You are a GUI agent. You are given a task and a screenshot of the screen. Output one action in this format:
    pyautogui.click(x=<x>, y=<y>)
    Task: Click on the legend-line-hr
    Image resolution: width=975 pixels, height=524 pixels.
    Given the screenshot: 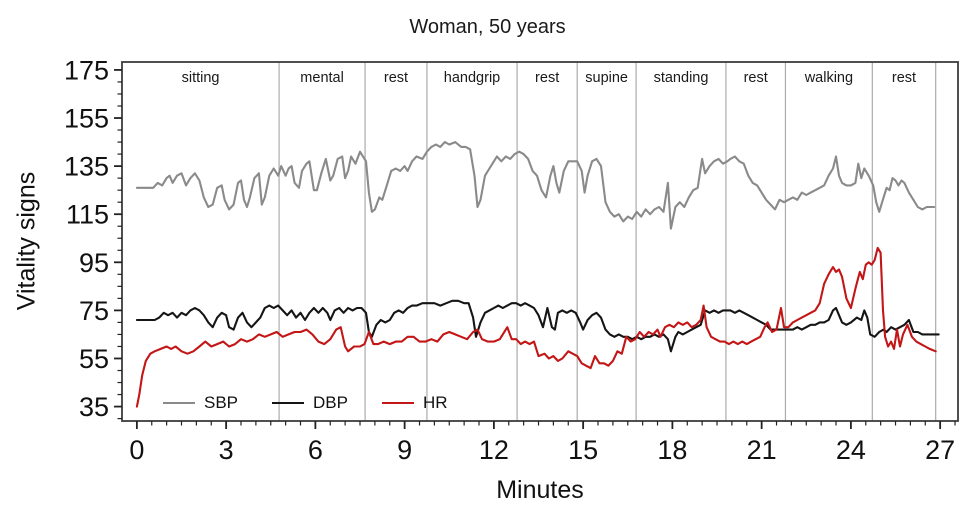 What is the action you would take?
    pyautogui.click(x=398, y=403)
    